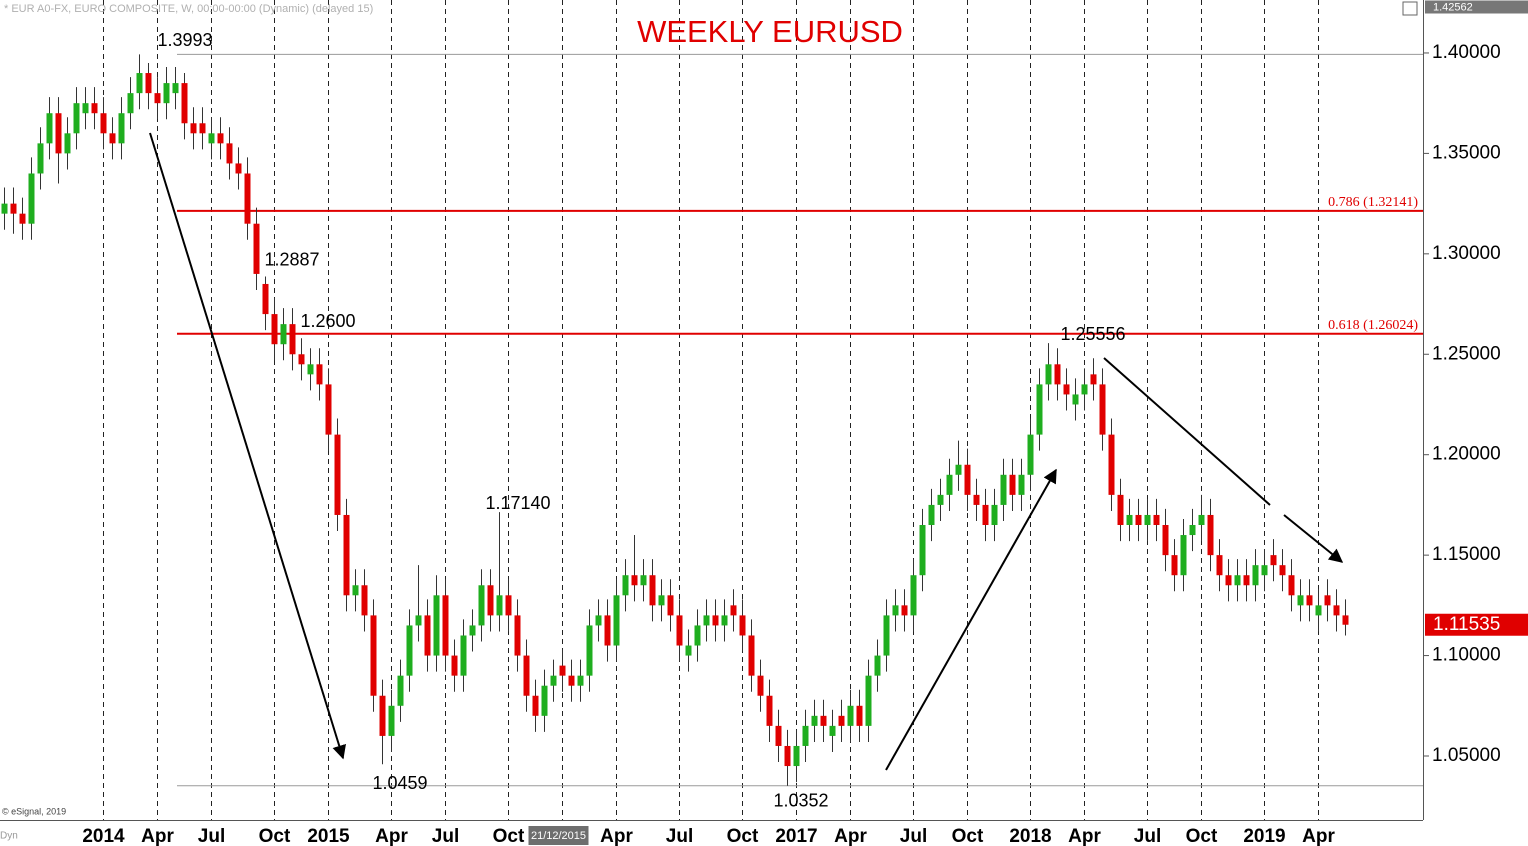  I want to click on y-tick-label: 1.05000, so click(1466, 755).